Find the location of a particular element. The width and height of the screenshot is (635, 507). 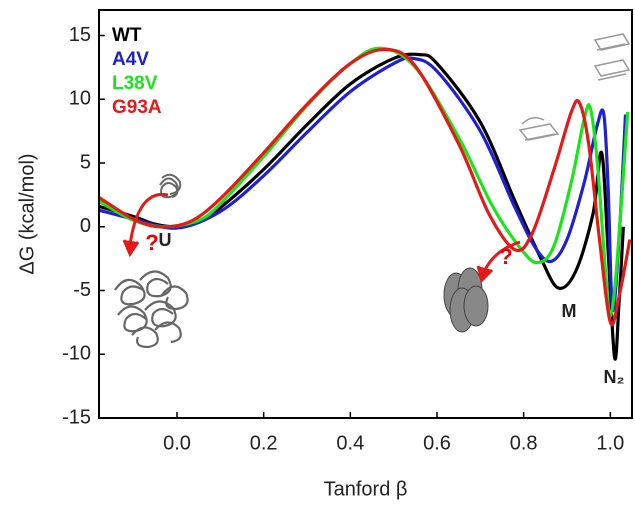

oligomer-icon is located at coordinates (466, 300).